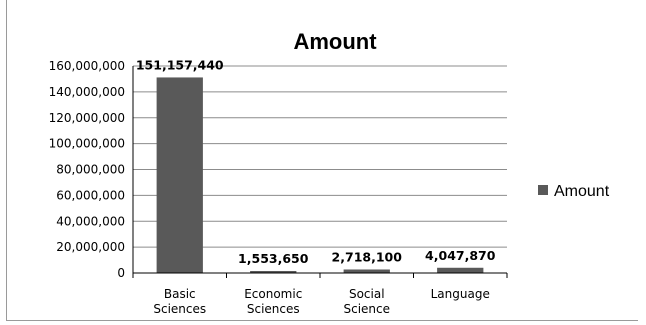 The height and width of the screenshot is (325, 646). What do you see at coordinates (273, 258) in the screenshot?
I see `data-label: 1,553,650` at bounding box center [273, 258].